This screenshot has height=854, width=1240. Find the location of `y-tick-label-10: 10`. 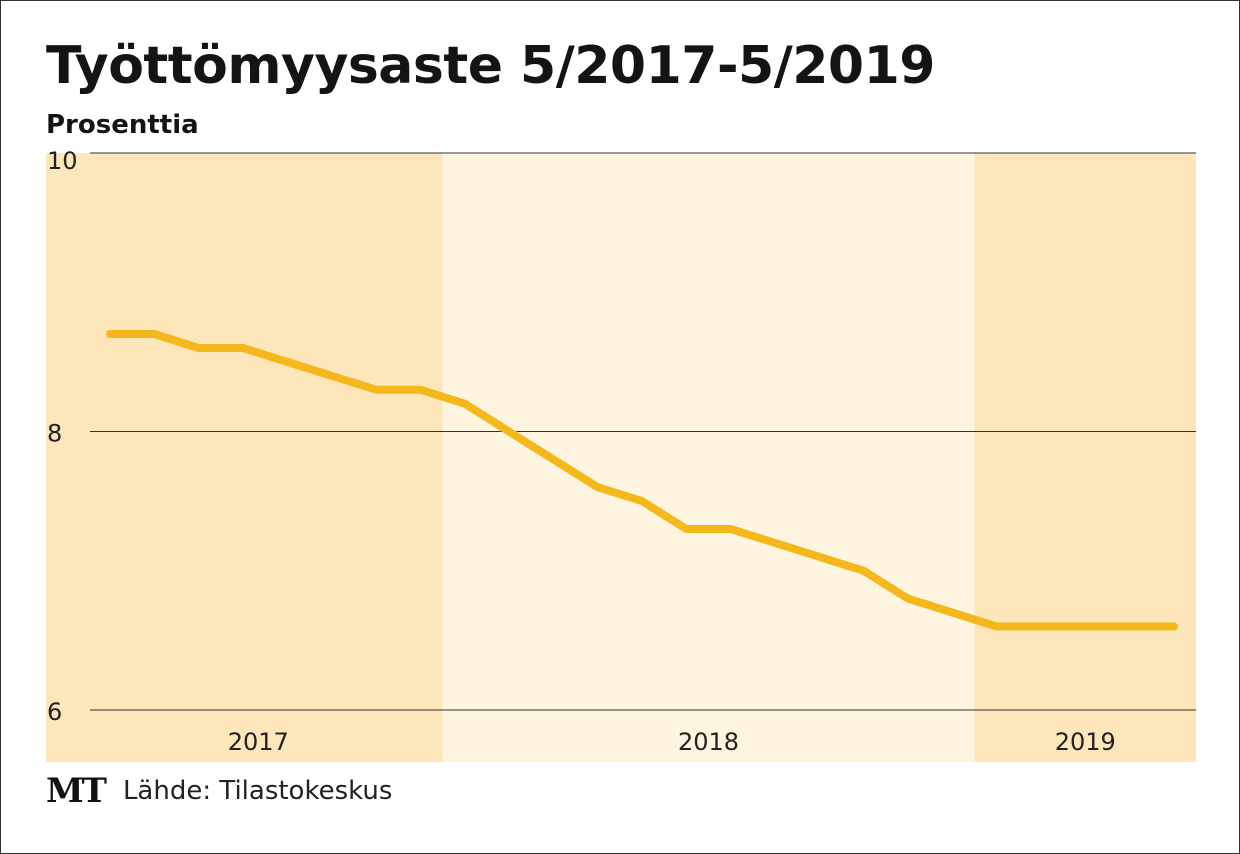

y-tick-label-10: 10 is located at coordinates (62, 161).